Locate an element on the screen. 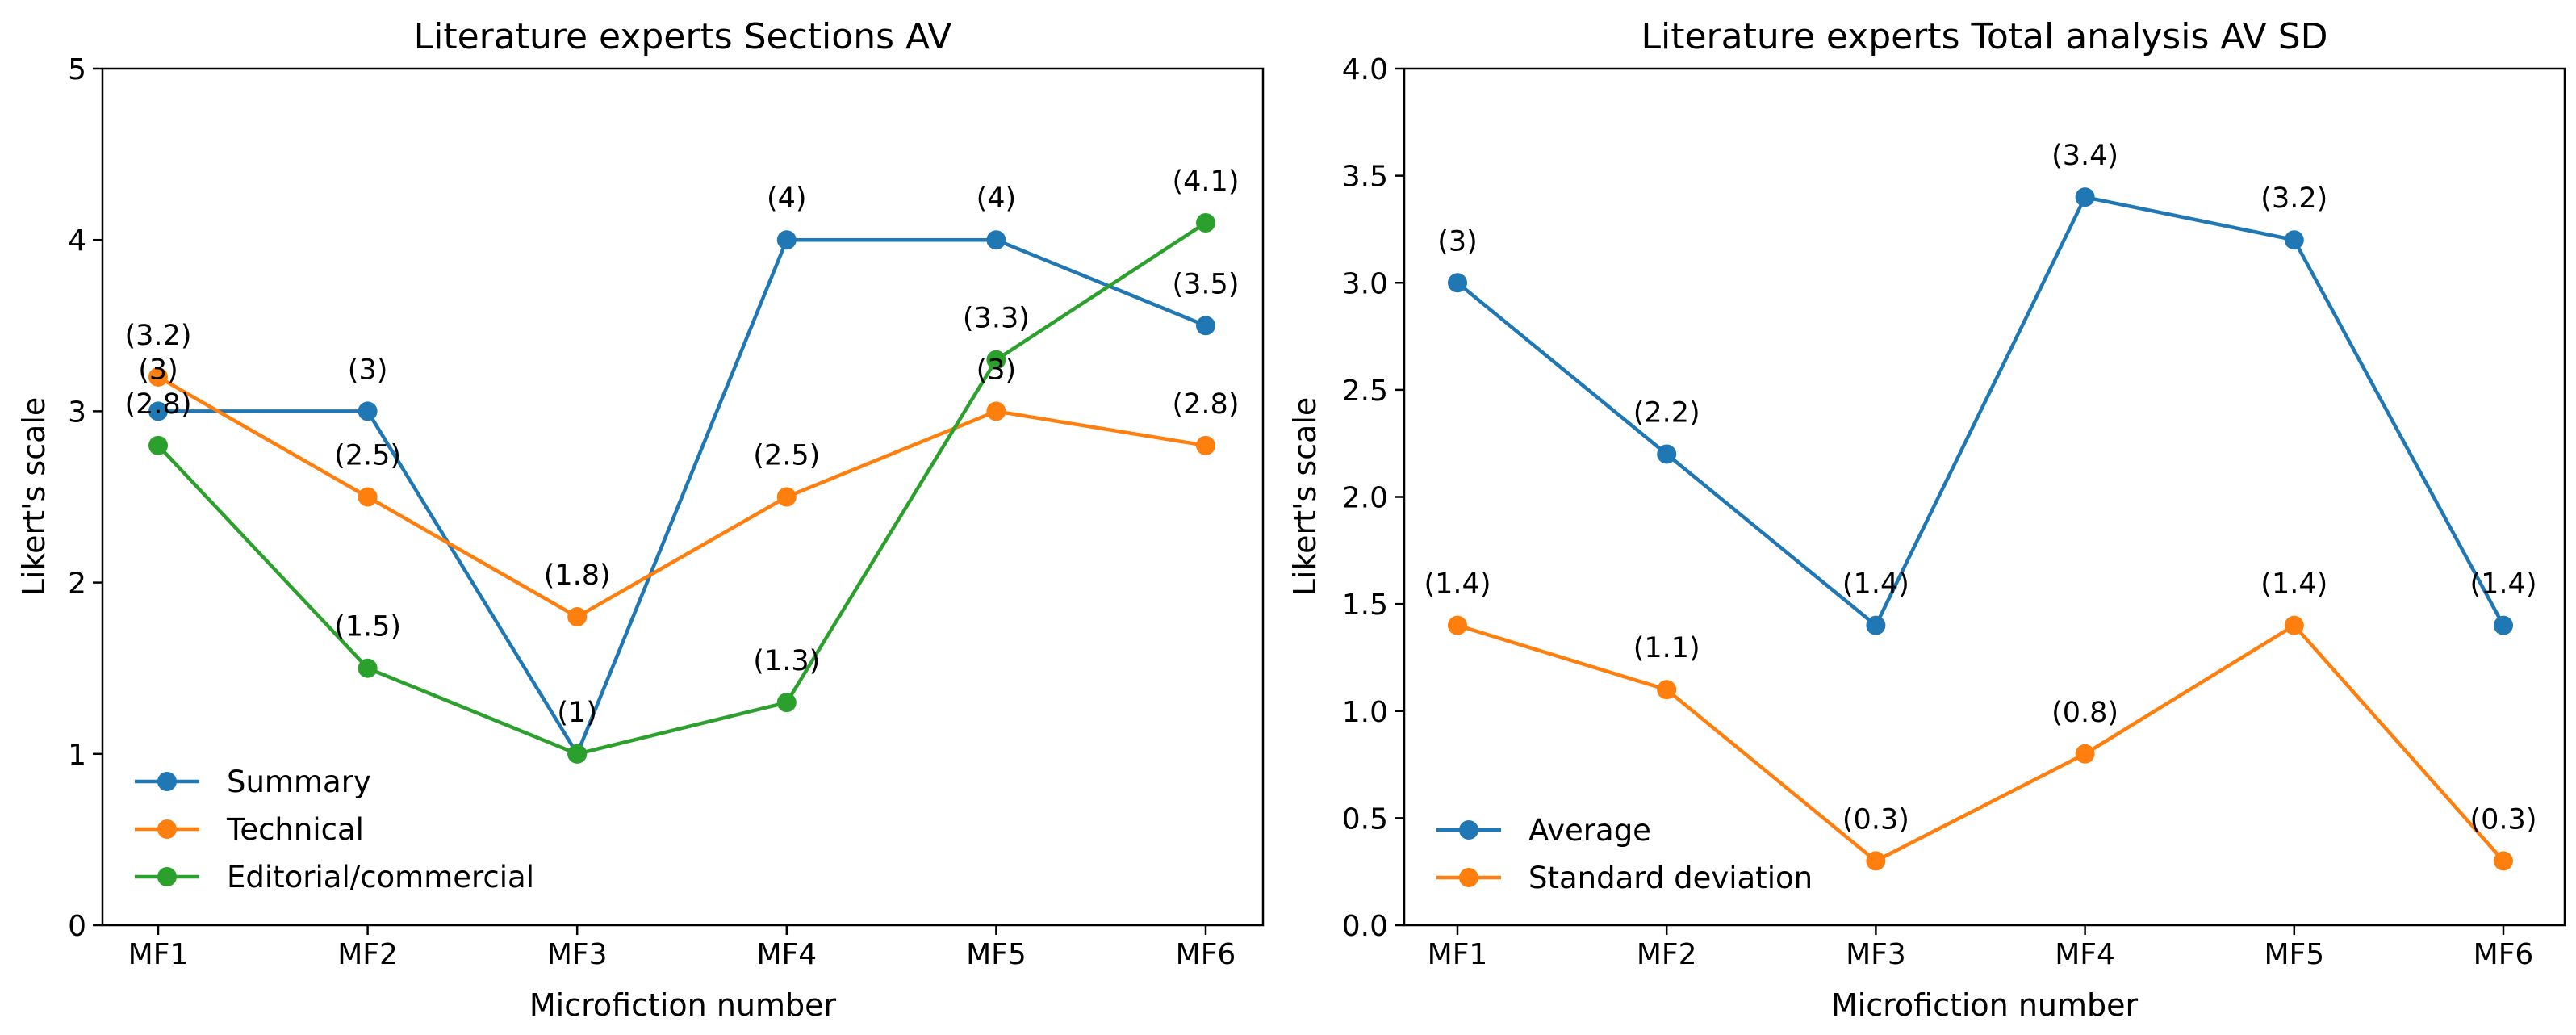  data-label: (1.1) is located at coordinates (1666, 648).